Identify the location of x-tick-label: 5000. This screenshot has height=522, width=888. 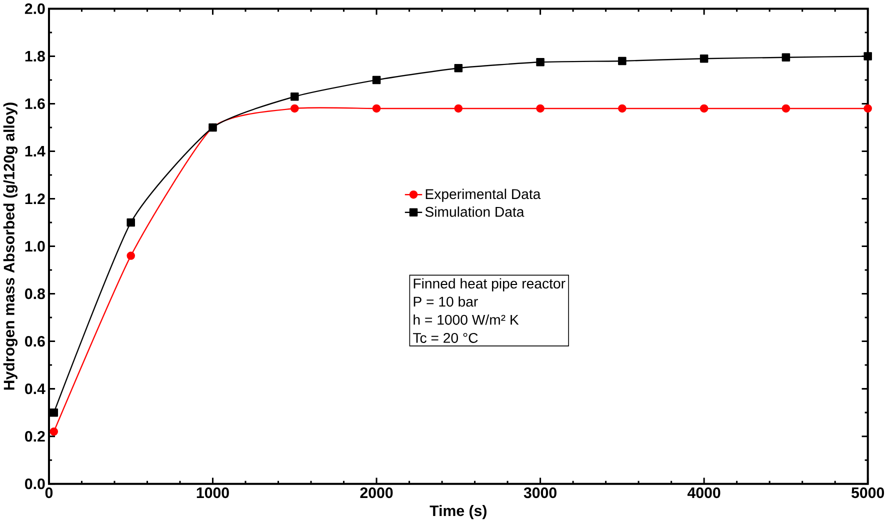
(868, 492).